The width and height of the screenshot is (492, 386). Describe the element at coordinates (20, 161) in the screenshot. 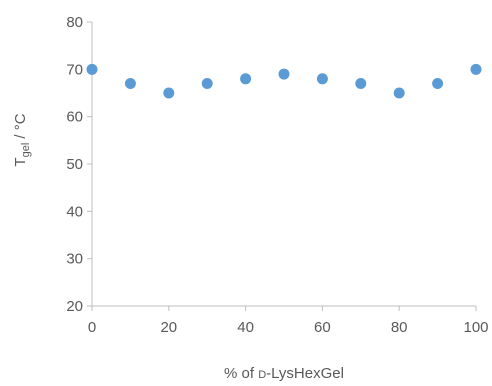

I see `y-axis-label-main: T` at that location.